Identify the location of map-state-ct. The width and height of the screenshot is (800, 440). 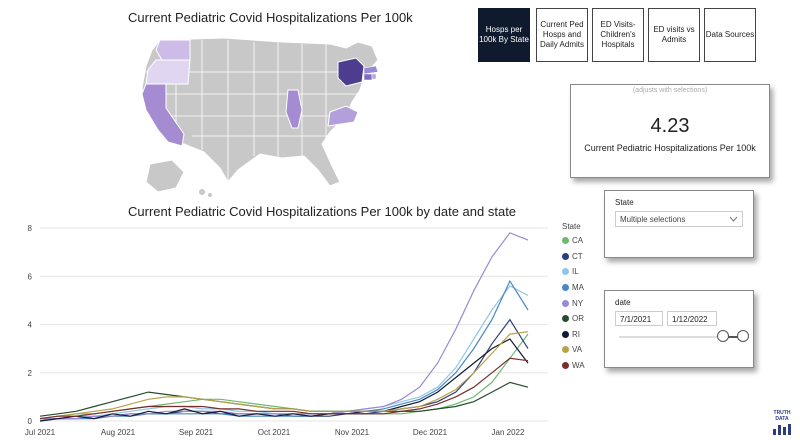
(368, 77).